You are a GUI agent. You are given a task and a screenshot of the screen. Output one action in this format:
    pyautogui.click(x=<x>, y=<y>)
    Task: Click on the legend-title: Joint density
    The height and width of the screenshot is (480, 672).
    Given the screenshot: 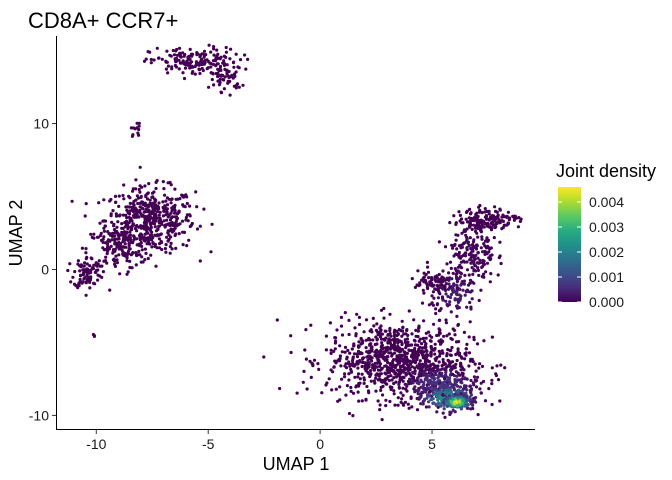 What is the action you would take?
    pyautogui.click(x=606, y=171)
    